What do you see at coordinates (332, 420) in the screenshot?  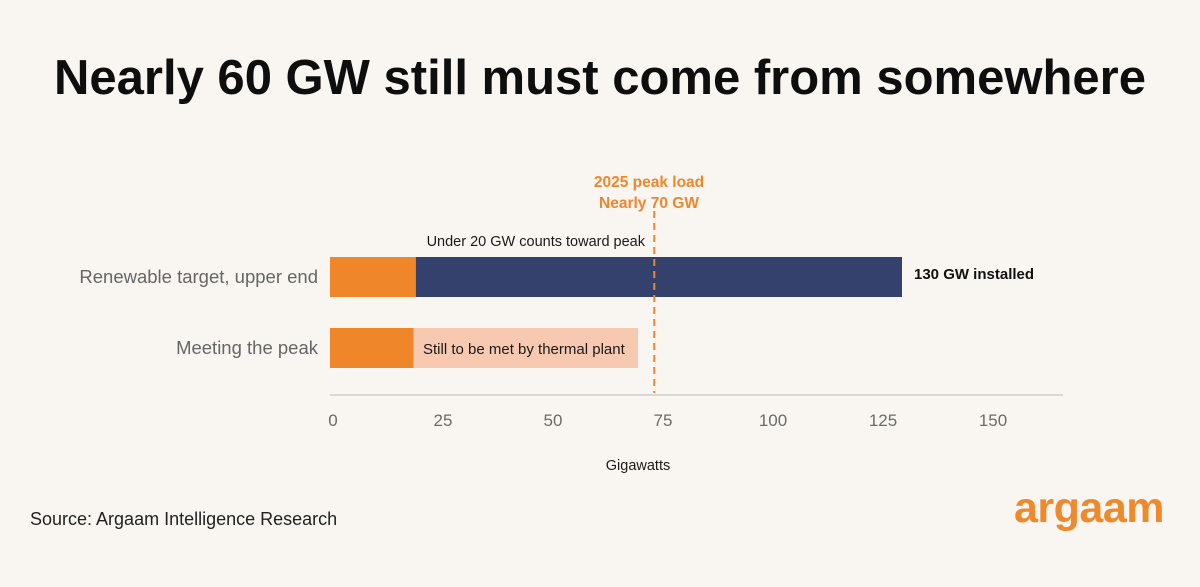 I see `x-tick-label: 0` at bounding box center [332, 420].